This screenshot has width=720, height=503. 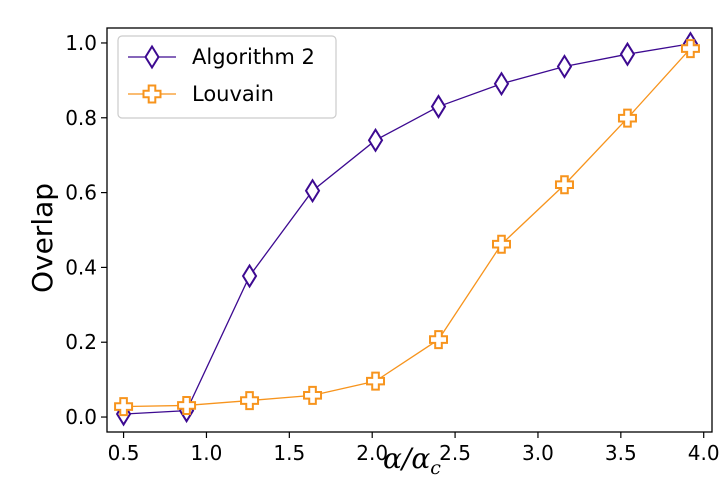 I want to click on y-axis-label: Overlap, so click(x=42, y=238).